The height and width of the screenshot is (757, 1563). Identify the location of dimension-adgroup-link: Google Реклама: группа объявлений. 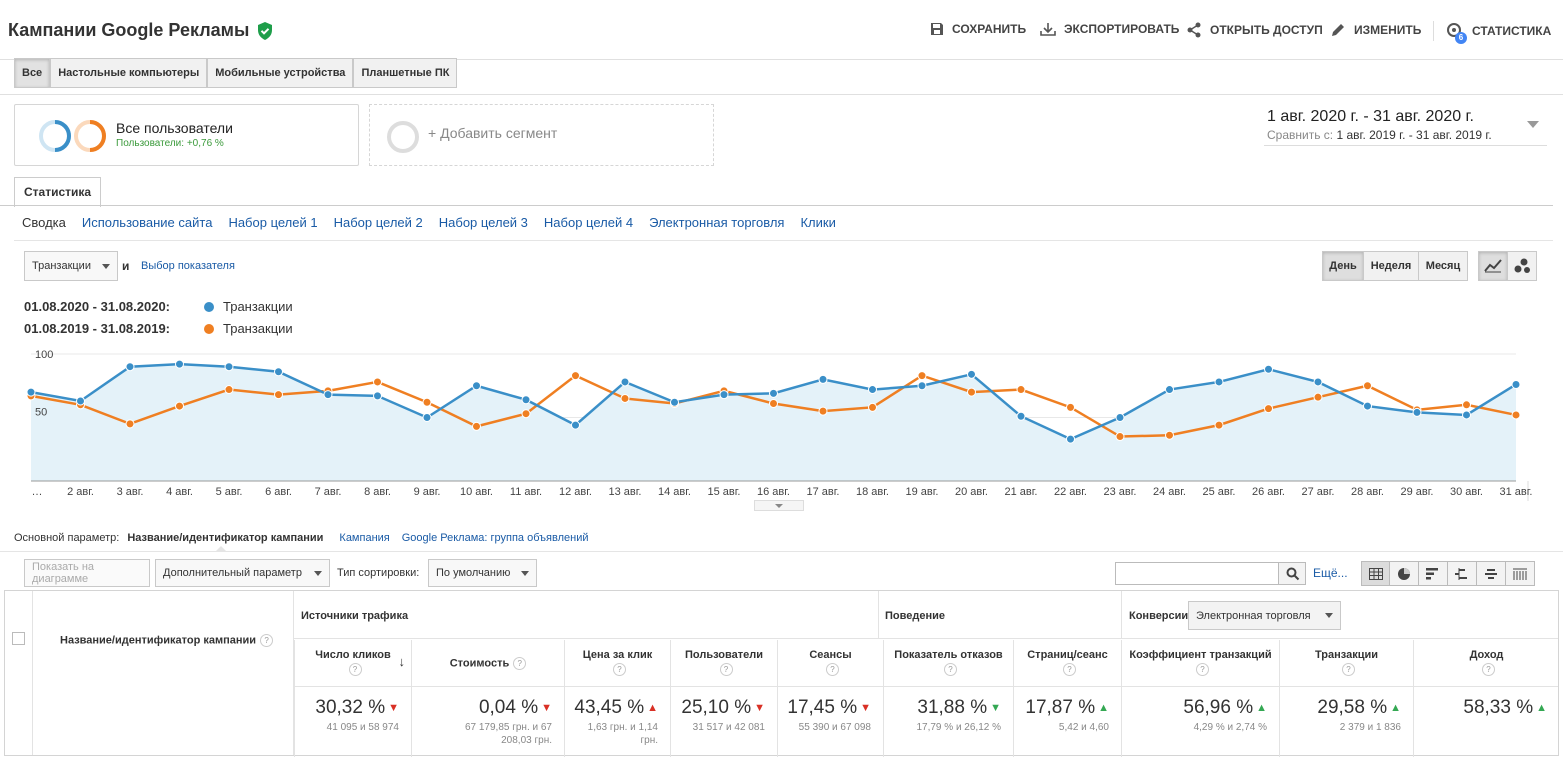
(495, 538).